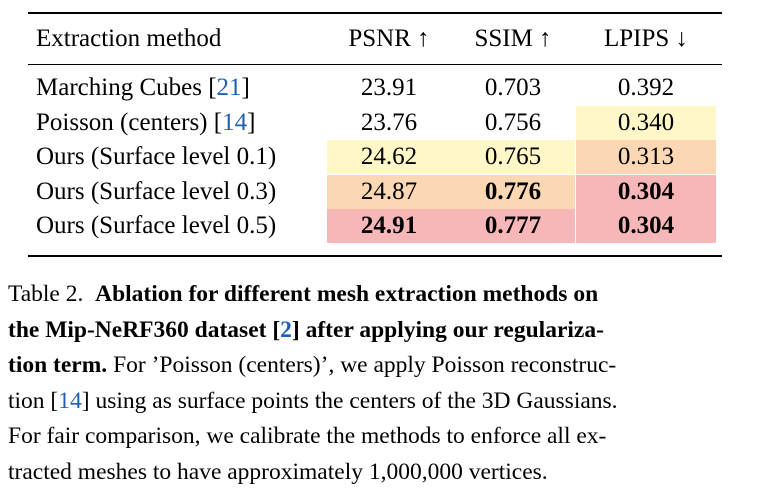 This screenshot has height=498, width=773. What do you see at coordinates (389, 38) in the screenshot?
I see `header-psnr: PSNR ↑` at bounding box center [389, 38].